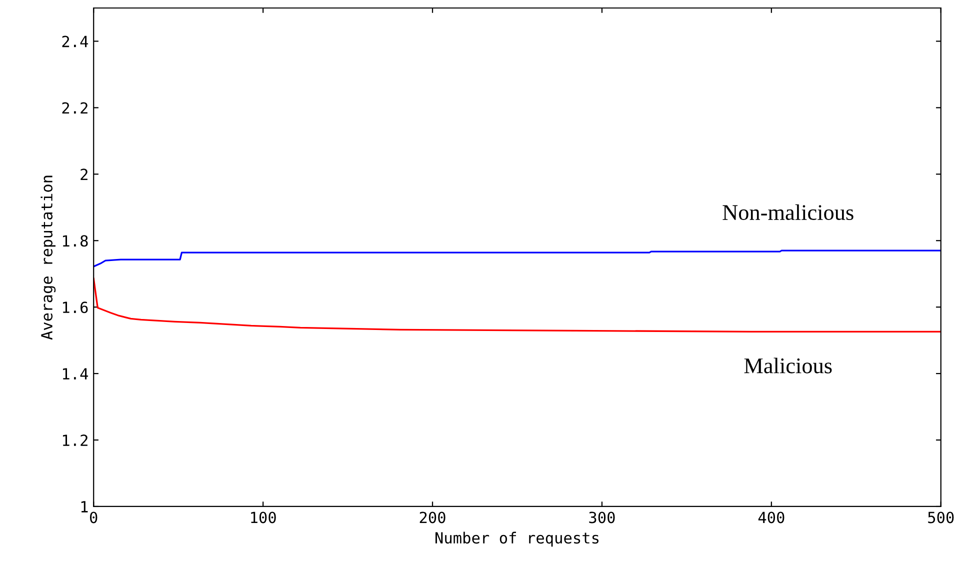  I want to click on series-label: Non-malicious, so click(788, 212).